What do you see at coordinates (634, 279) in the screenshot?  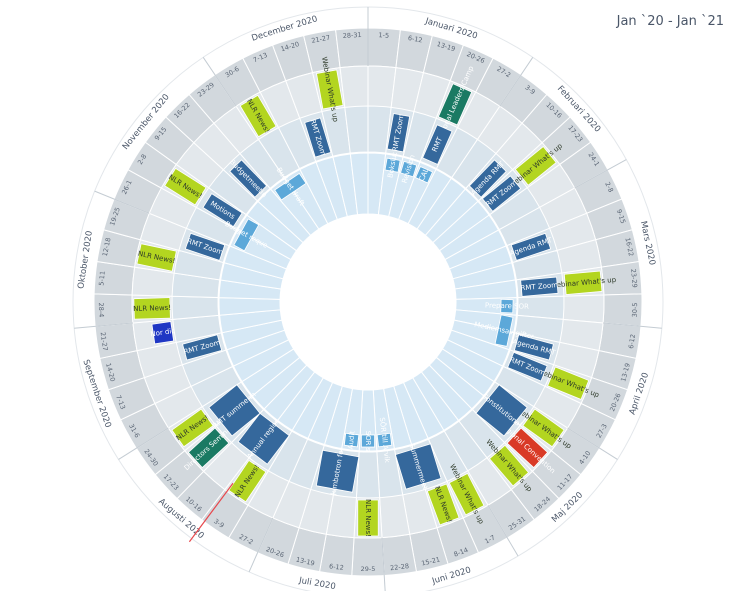 I see `week-label: 23-29` at bounding box center [634, 279].